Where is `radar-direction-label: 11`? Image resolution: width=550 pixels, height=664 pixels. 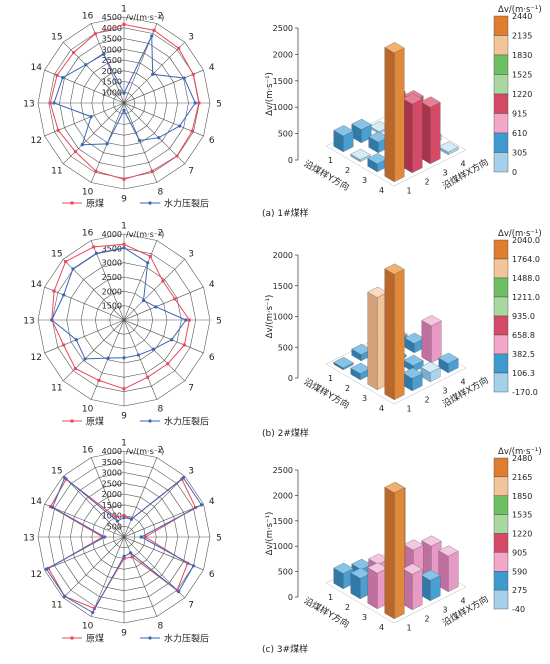
radar-direction-label: 11 is located at coordinates (56, 606).